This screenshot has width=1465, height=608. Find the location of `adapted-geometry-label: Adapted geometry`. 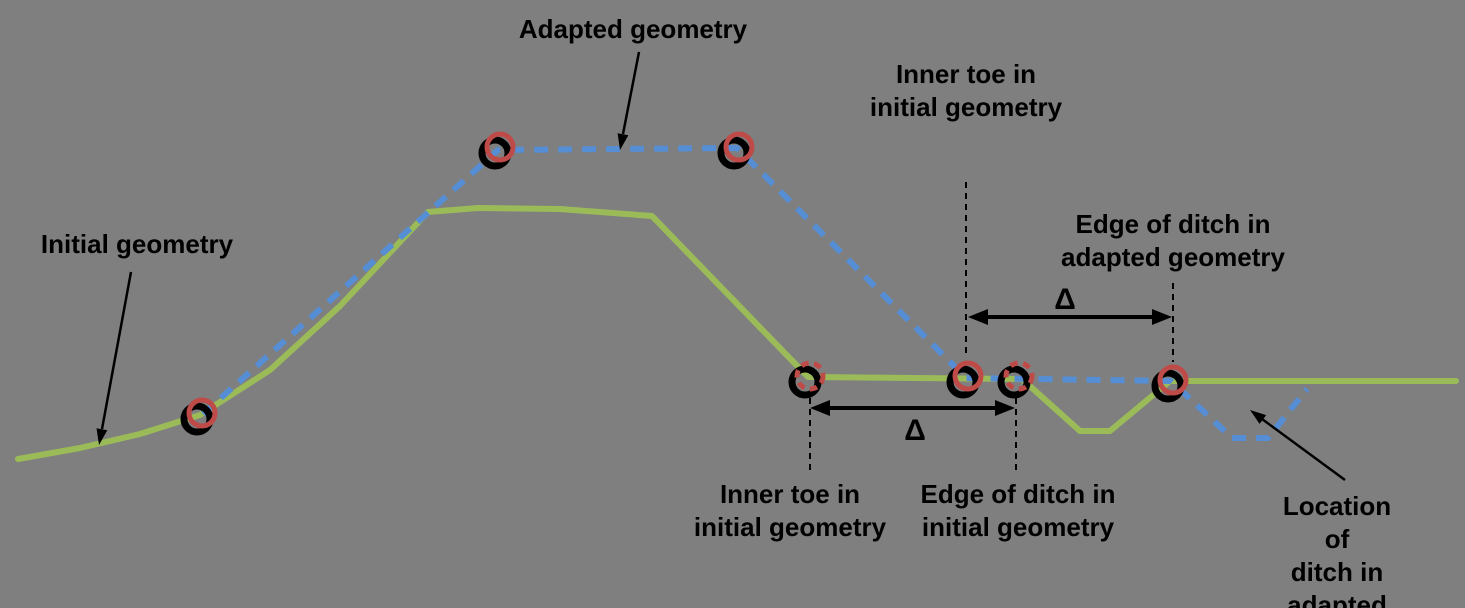

adapted-geometry-label: Adapted geometry is located at coordinates (633, 29).